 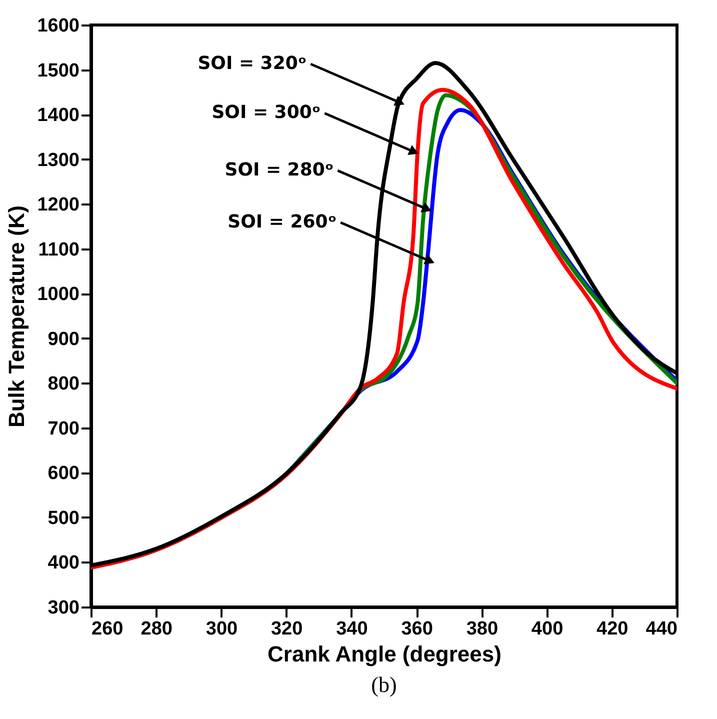 I want to click on y-tick-label: 1200, so click(x=58, y=205).